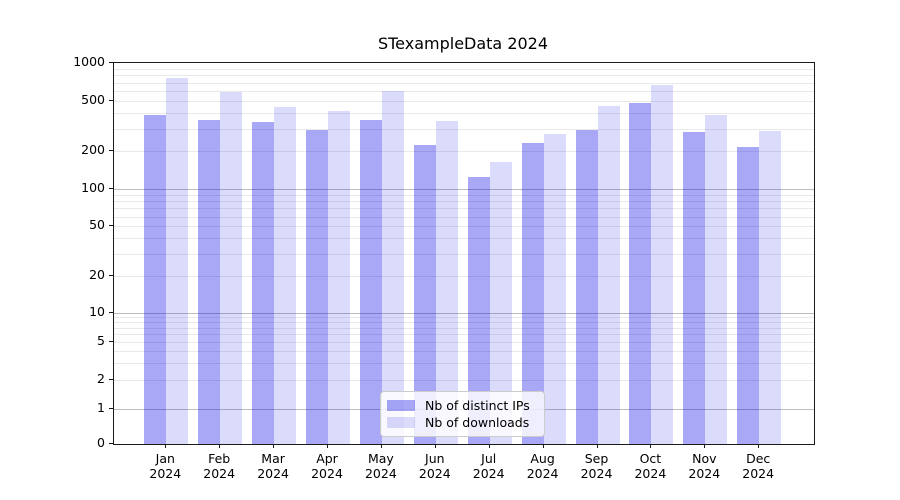 This screenshot has width=900, height=500. What do you see at coordinates (758, 466) in the screenshot?
I see `x-tick-label-dec: Dec 2024` at bounding box center [758, 466].